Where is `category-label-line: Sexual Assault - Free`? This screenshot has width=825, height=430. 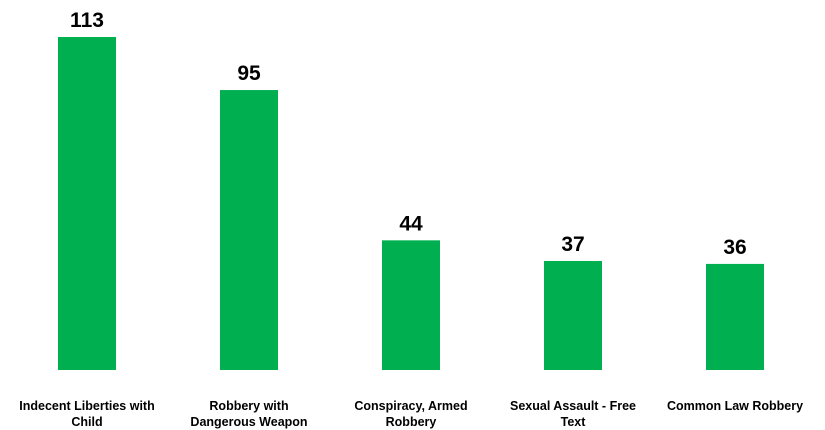
category-label-line: Sexual Assault - Free is located at coordinates (573, 406).